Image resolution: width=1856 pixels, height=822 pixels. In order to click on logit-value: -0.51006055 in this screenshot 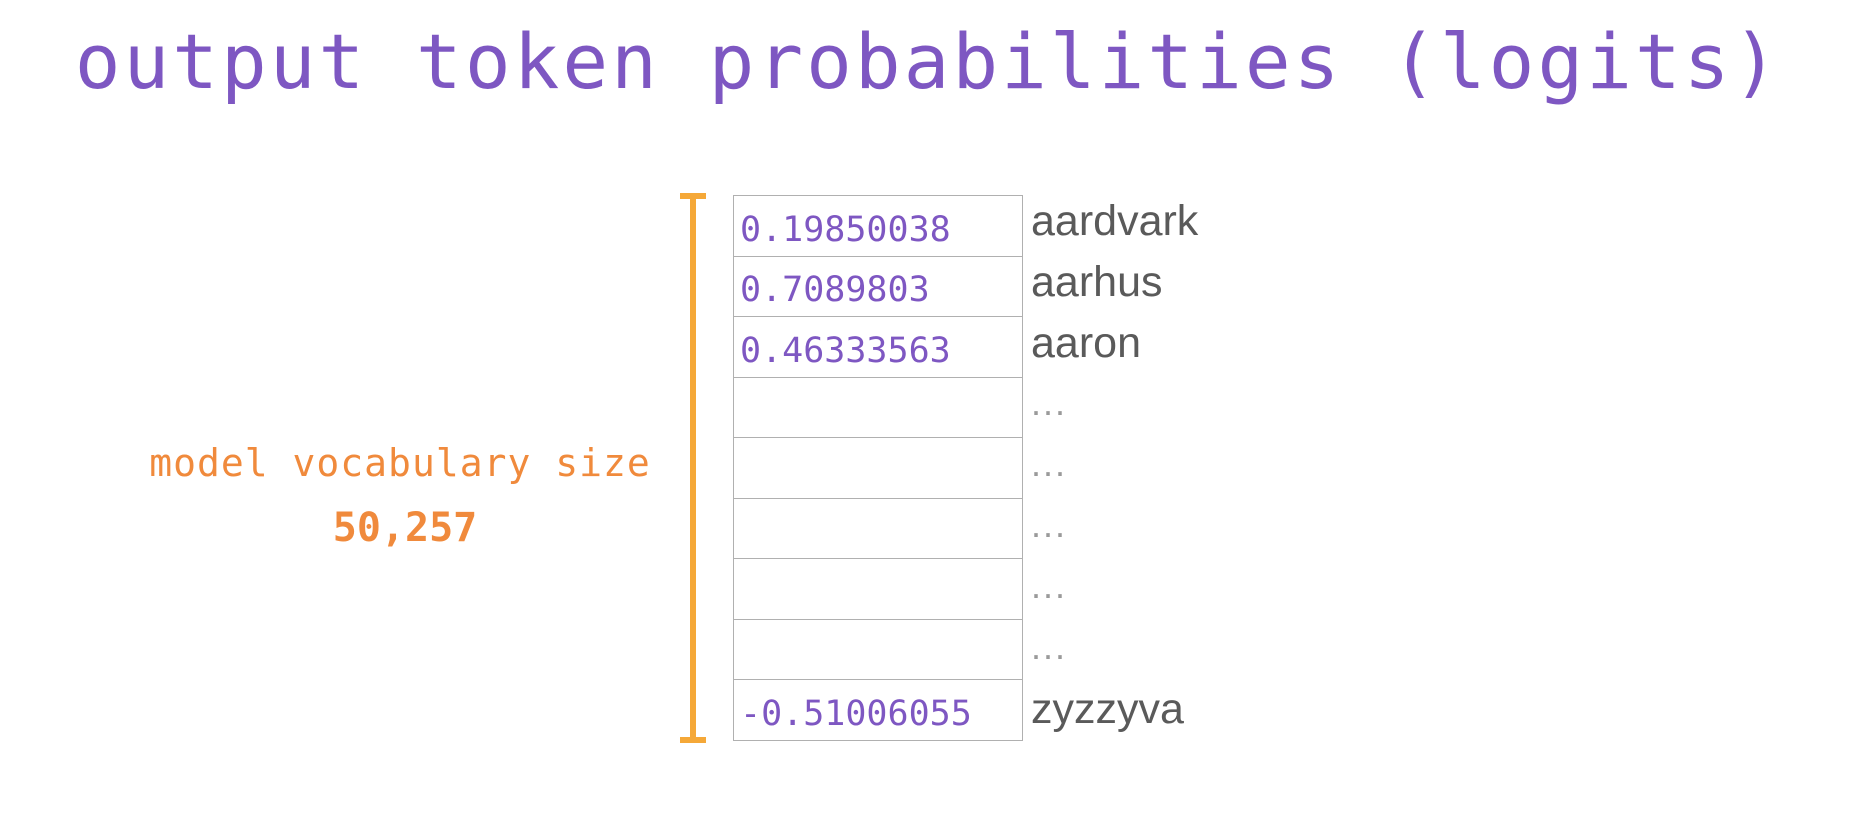, I will do `click(856, 713)`.